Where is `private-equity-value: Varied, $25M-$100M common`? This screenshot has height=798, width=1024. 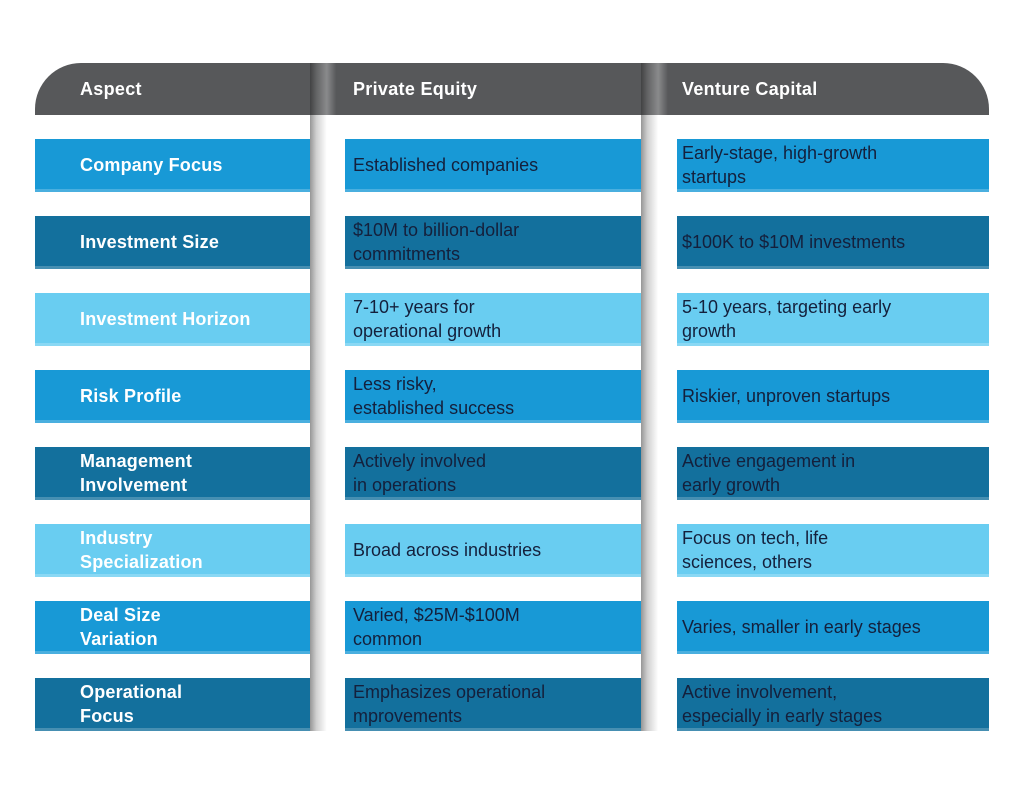 private-equity-value: Varied, $25M-$100M common is located at coordinates (493, 627).